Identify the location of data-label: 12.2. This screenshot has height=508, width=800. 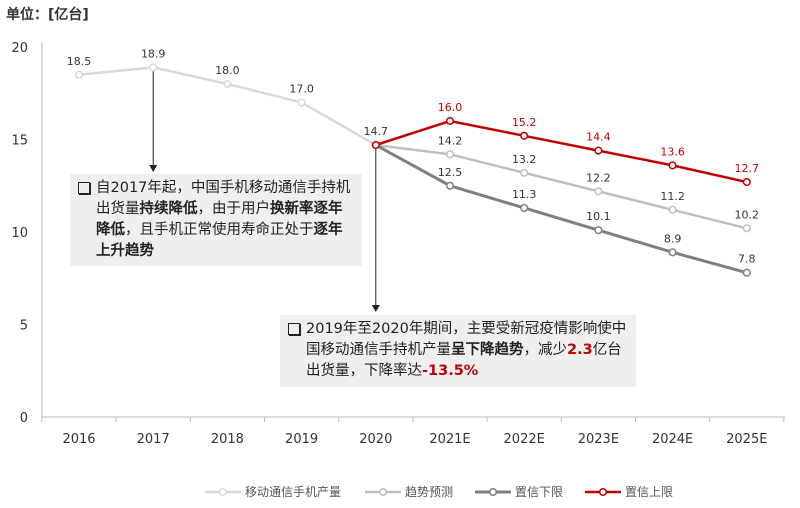
(598, 177).